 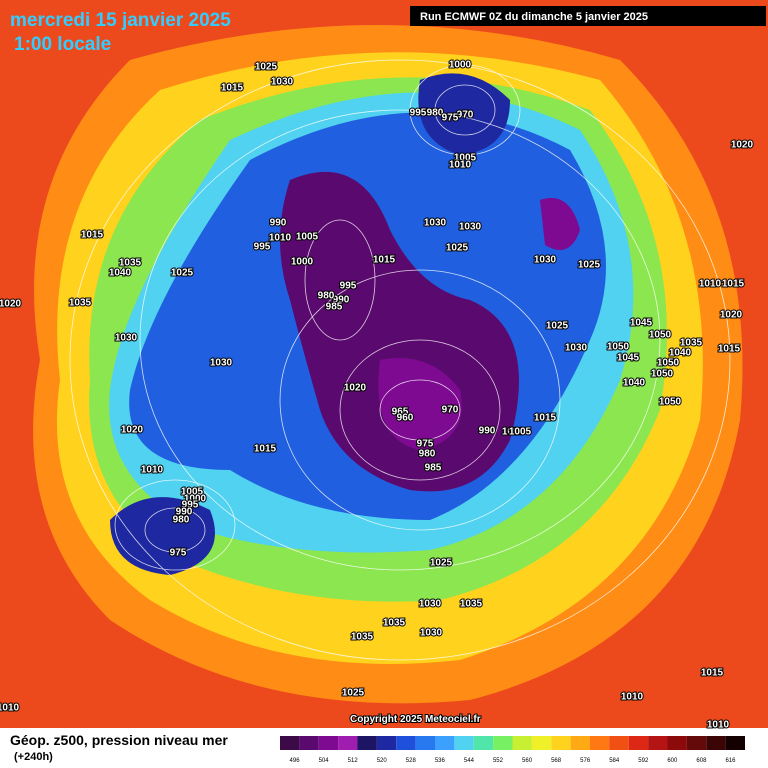 I want to click on copyright: Copyright 2025 Meteociel.fr, so click(x=415, y=719).